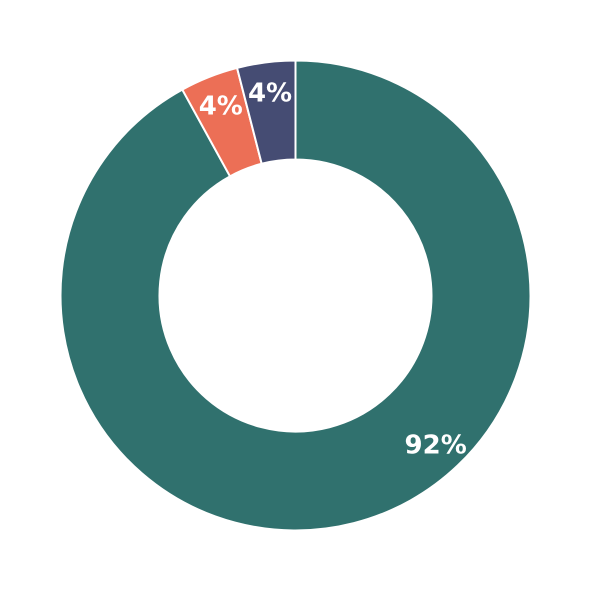  What do you see at coordinates (221, 106) in the screenshot?
I see `slice-label-1: 4%` at bounding box center [221, 106].